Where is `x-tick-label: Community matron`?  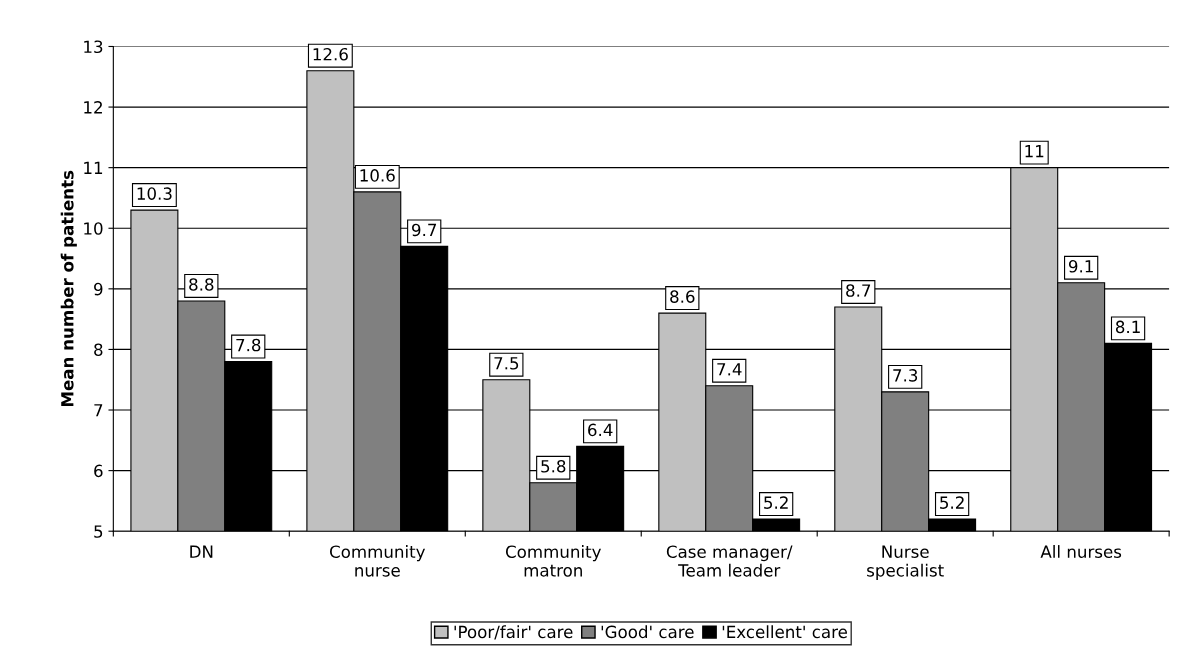
x-tick-label: Community matron is located at coordinates (553, 561).